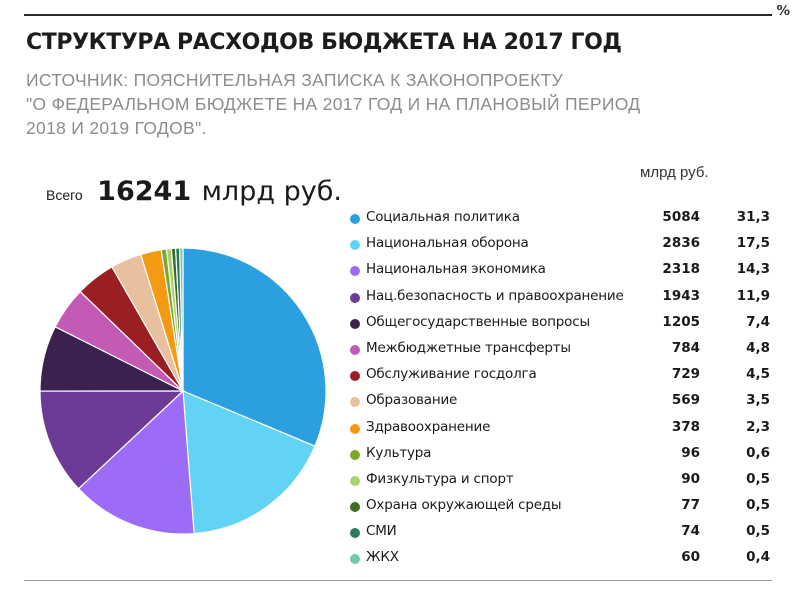 Image resolution: width=800 pixels, height=600 pixels. I want to click on legend-value: 77, so click(690, 505).